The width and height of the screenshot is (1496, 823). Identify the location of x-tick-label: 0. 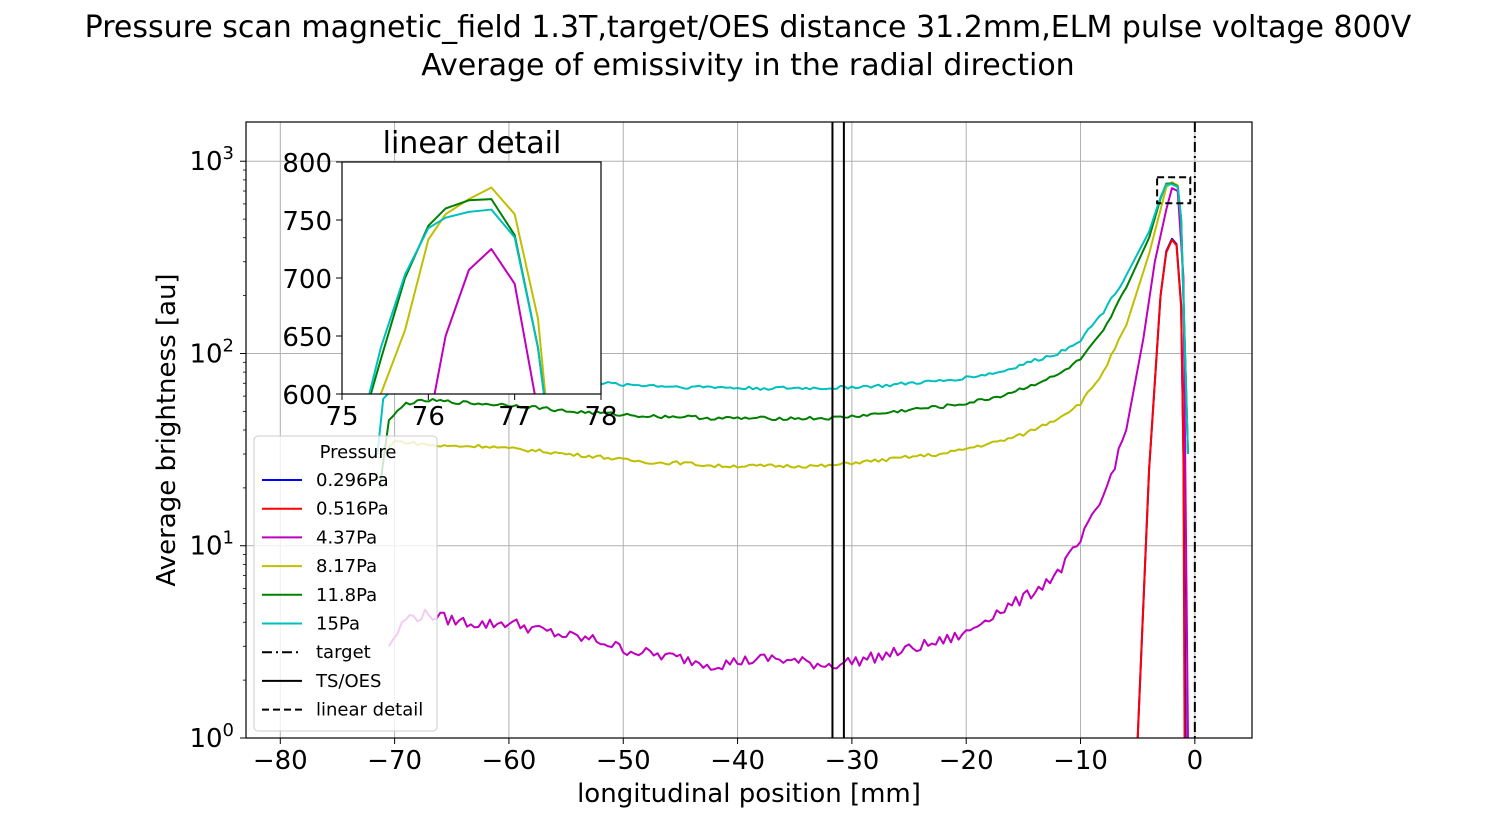
(1195, 761).